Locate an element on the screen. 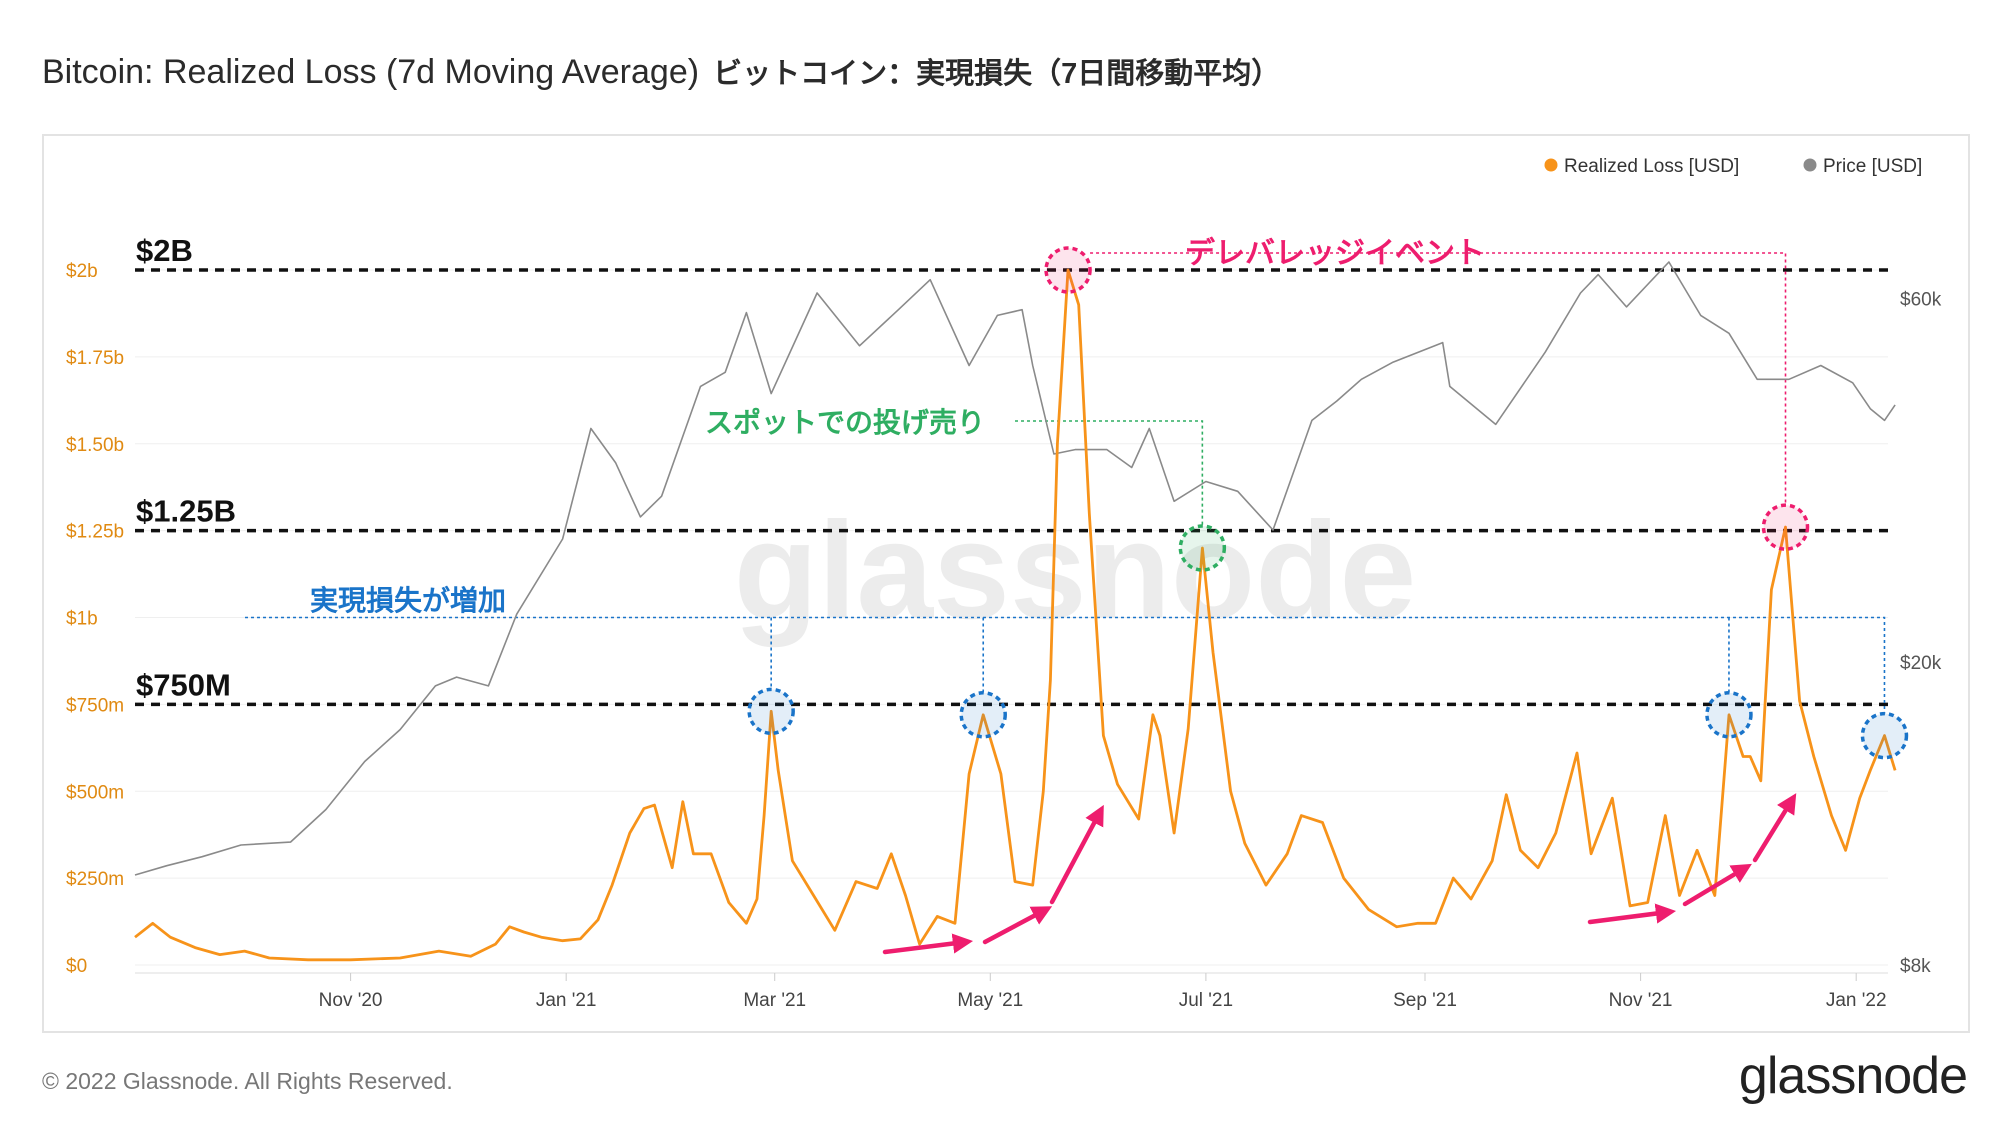 The image size is (2000, 1126). x-tick-label: May '21 is located at coordinates (990, 1000).